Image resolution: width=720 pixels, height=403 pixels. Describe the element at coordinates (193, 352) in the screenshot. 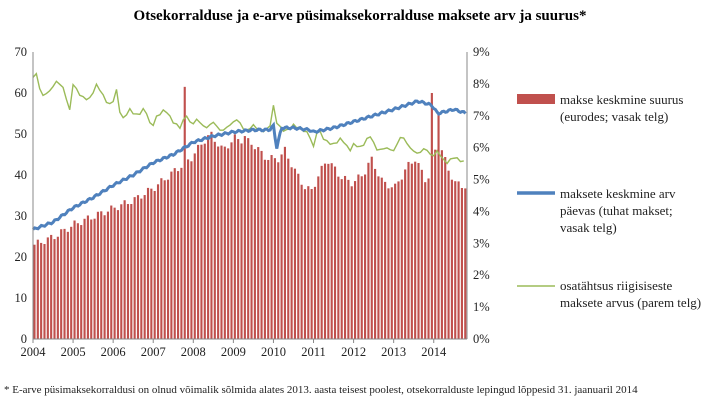

I see `x-tick-label: 2008` at that location.